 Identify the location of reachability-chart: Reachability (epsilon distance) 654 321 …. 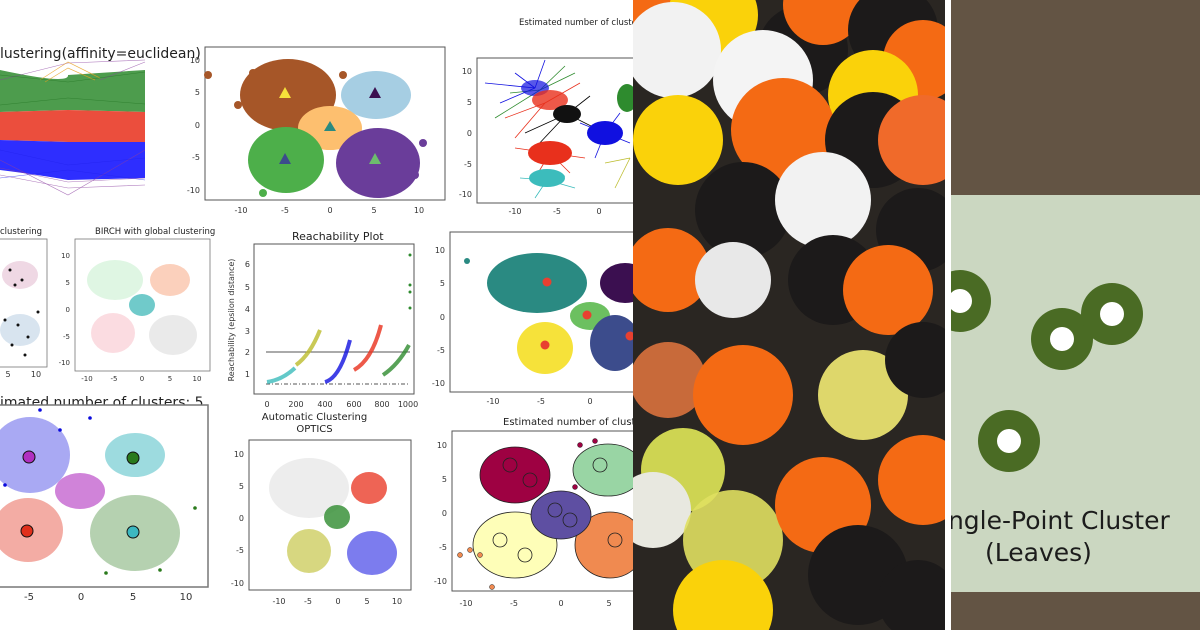
(322, 326).